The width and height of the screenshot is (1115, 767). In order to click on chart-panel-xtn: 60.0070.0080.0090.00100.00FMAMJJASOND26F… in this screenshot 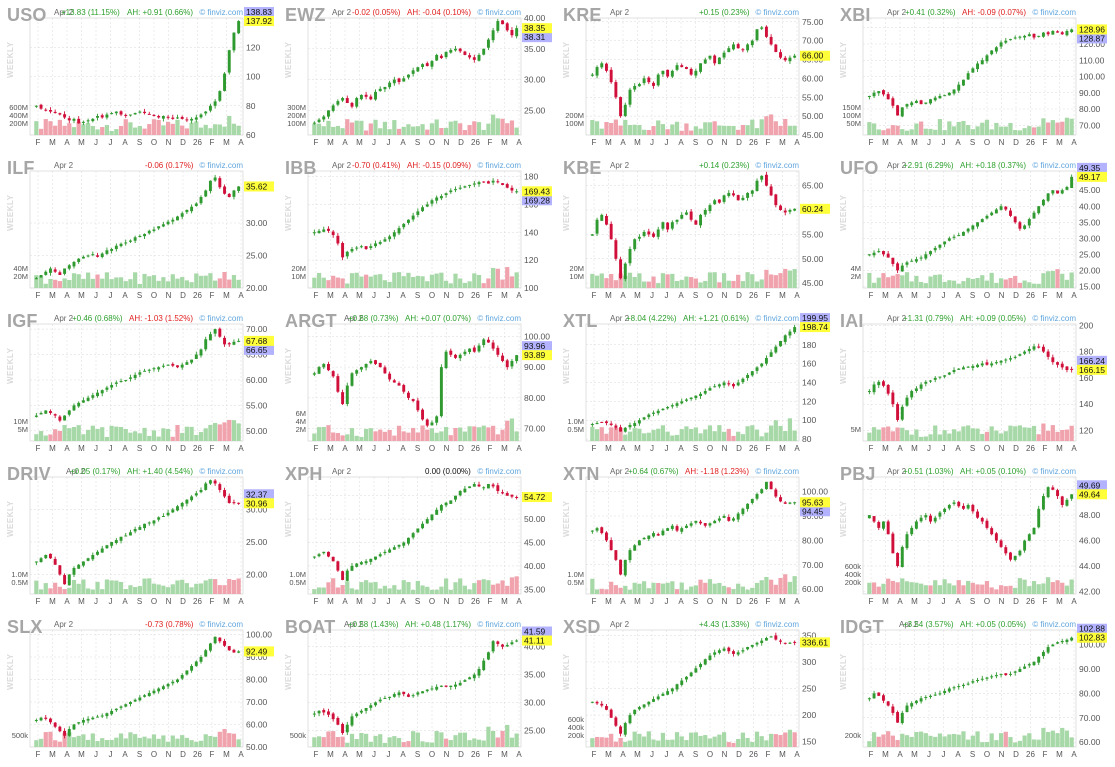, I will do `click(693, 534)`.